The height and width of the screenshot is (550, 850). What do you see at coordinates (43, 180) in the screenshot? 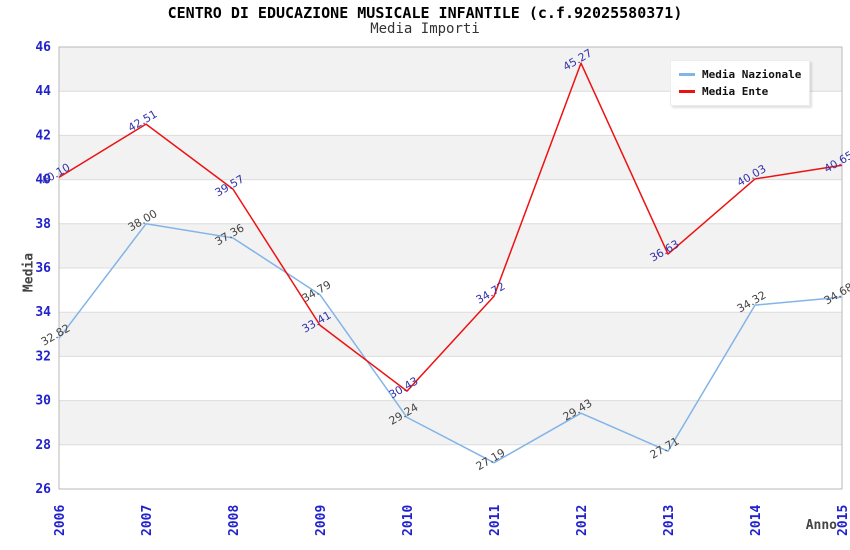
I see `y-tick-label: 40` at bounding box center [43, 180].